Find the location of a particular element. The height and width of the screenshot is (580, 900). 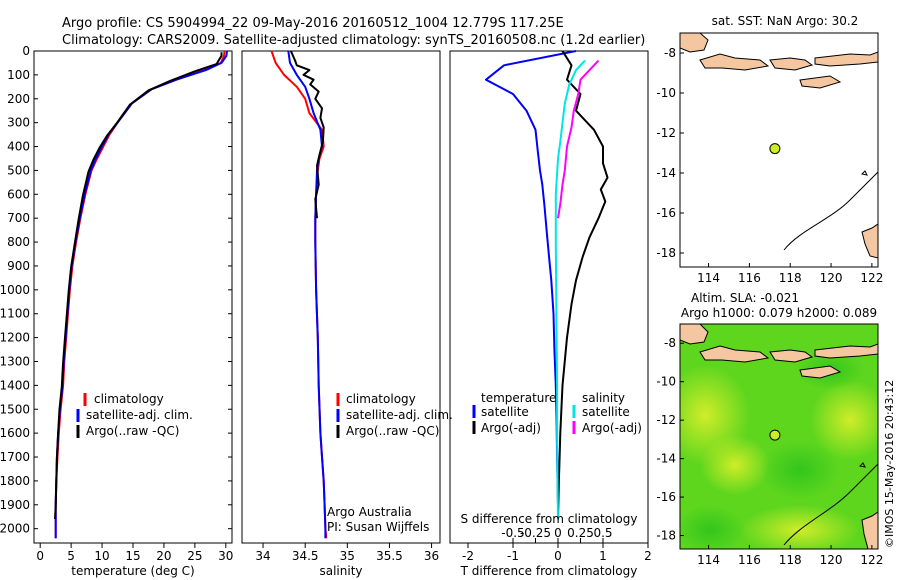

salinity-annotation-line1: Argo Australia is located at coordinates (369, 512).